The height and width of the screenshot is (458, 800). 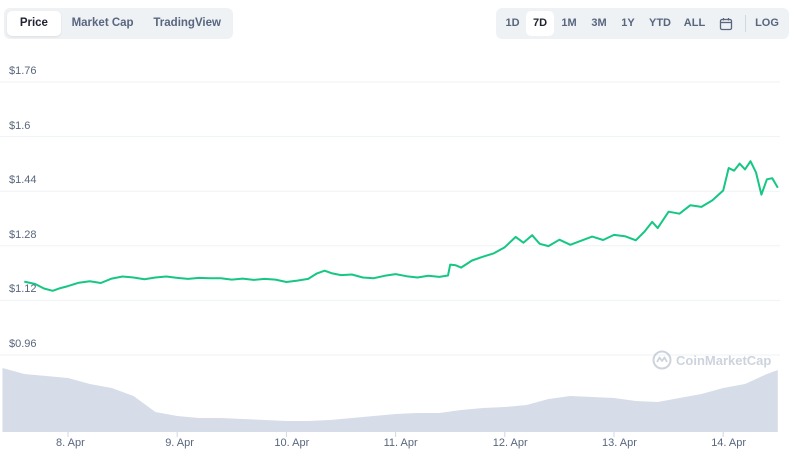 What do you see at coordinates (400, 443) in the screenshot?
I see `x-tick-label: 11. Apr` at bounding box center [400, 443].